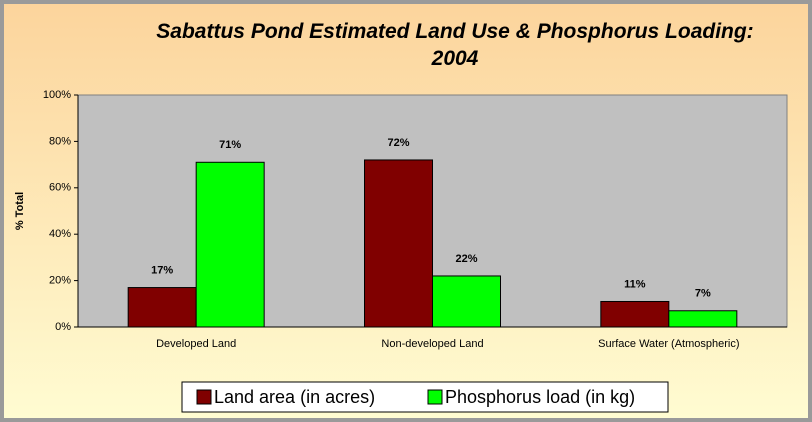  I want to click on y-tick-label: 20%, so click(60, 281).